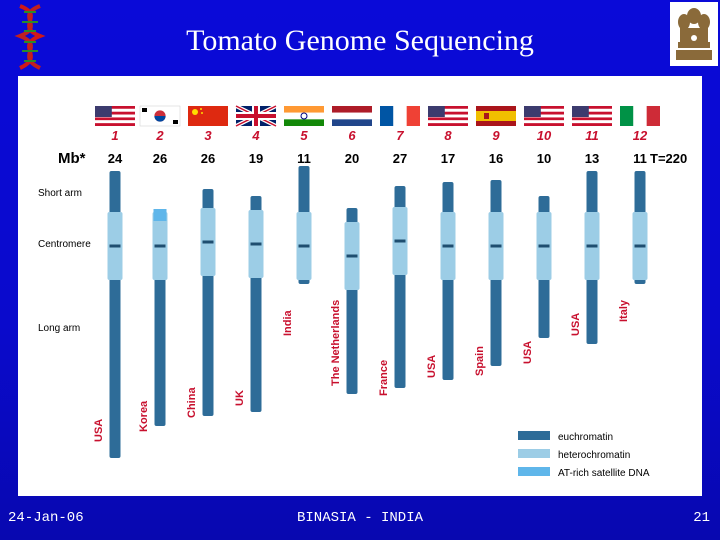  I want to click on chromosome-size-mb: 20, so click(352, 158).